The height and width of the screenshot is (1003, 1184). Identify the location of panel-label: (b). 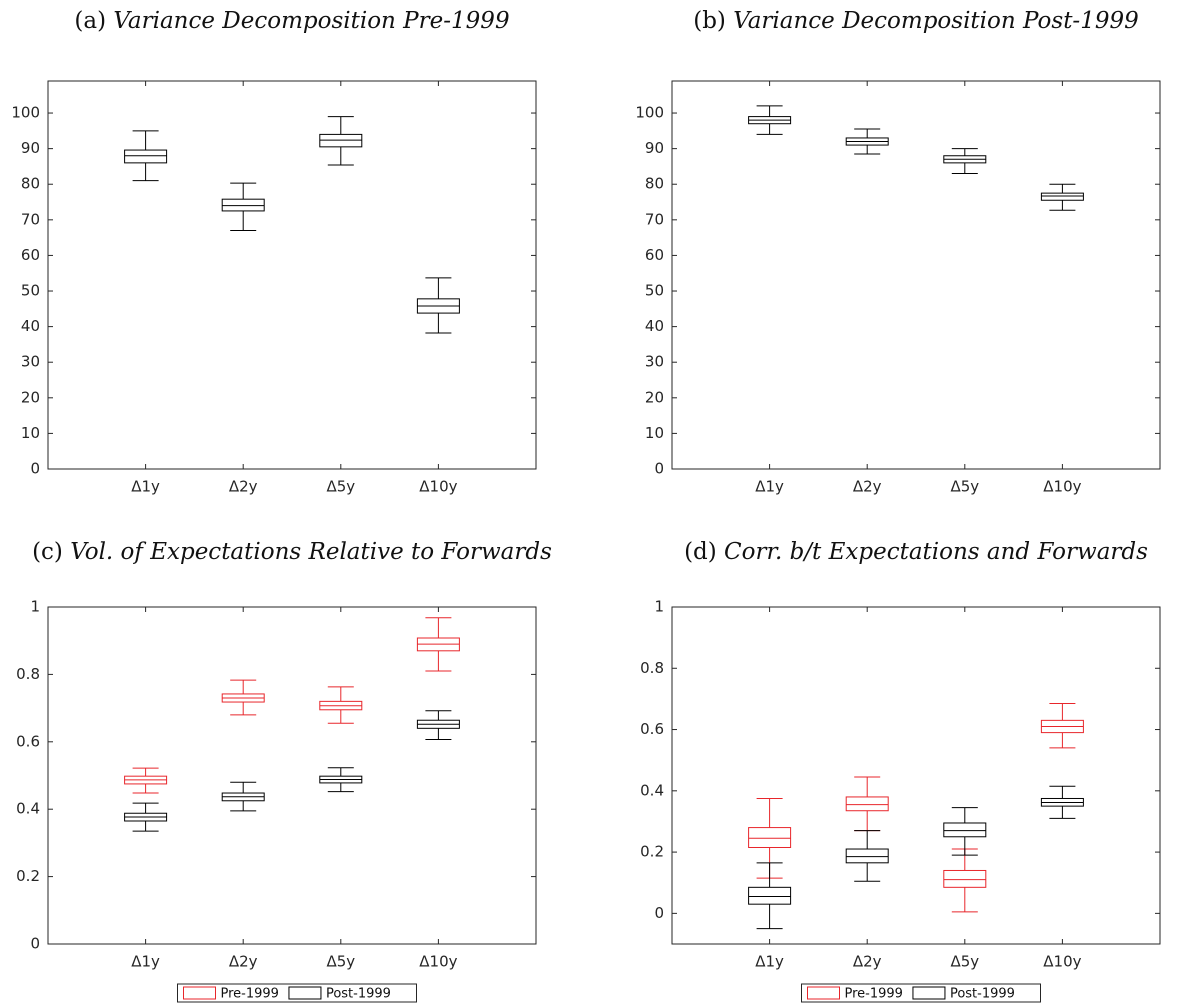
(709, 21).